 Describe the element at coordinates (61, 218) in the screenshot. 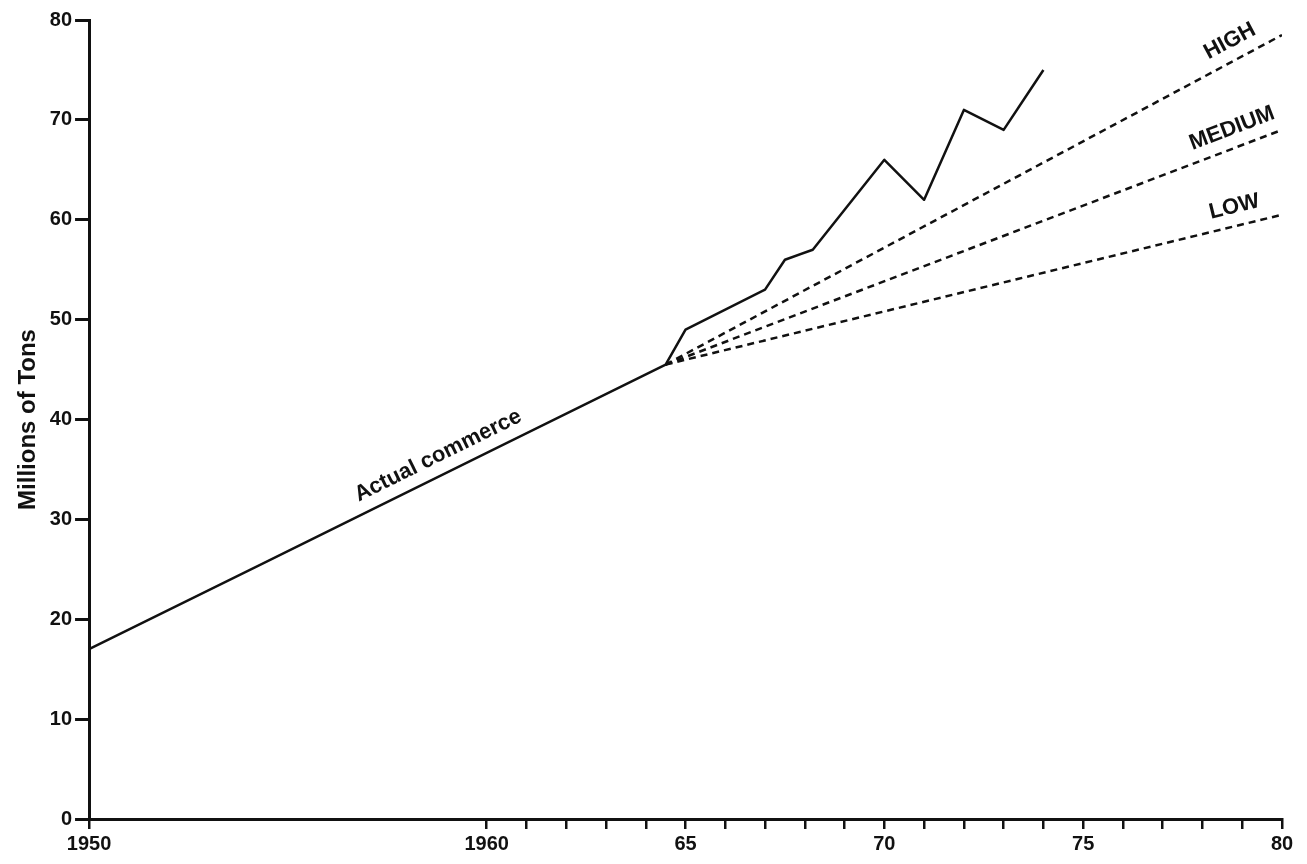

I see `y-tick-label: 60` at that location.